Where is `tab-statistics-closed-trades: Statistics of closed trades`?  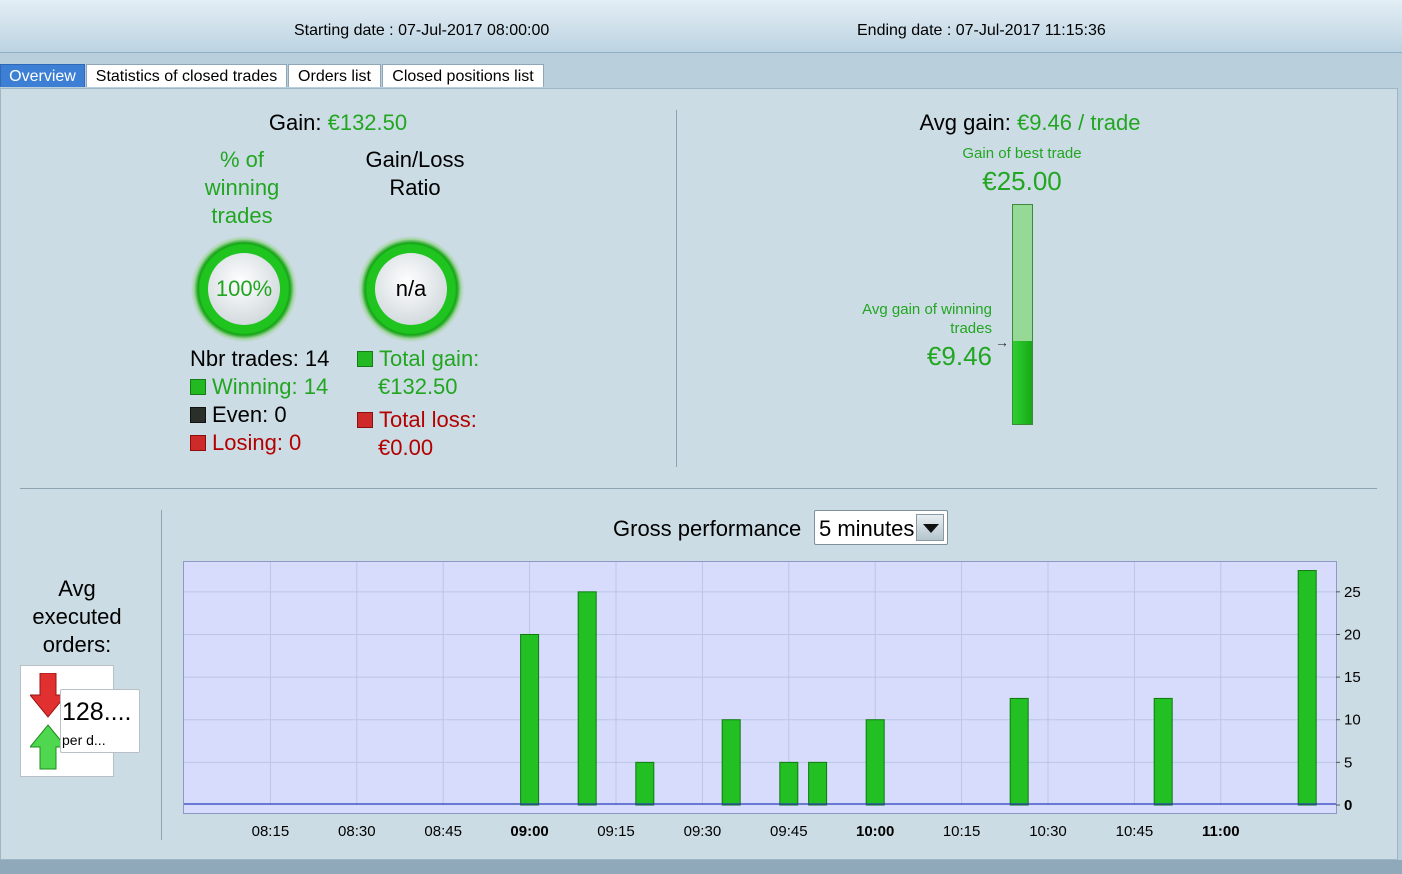
tab-statistics-closed-trades: Statistics of closed trades is located at coordinates (186, 75).